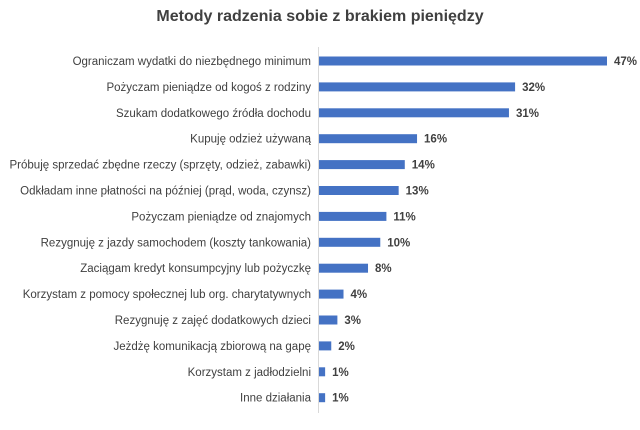 This screenshot has height=430, width=640. What do you see at coordinates (213, 321) in the screenshot?
I see `category-label: Rezygnuję z zajęć dodatkowych dzieci` at bounding box center [213, 321].